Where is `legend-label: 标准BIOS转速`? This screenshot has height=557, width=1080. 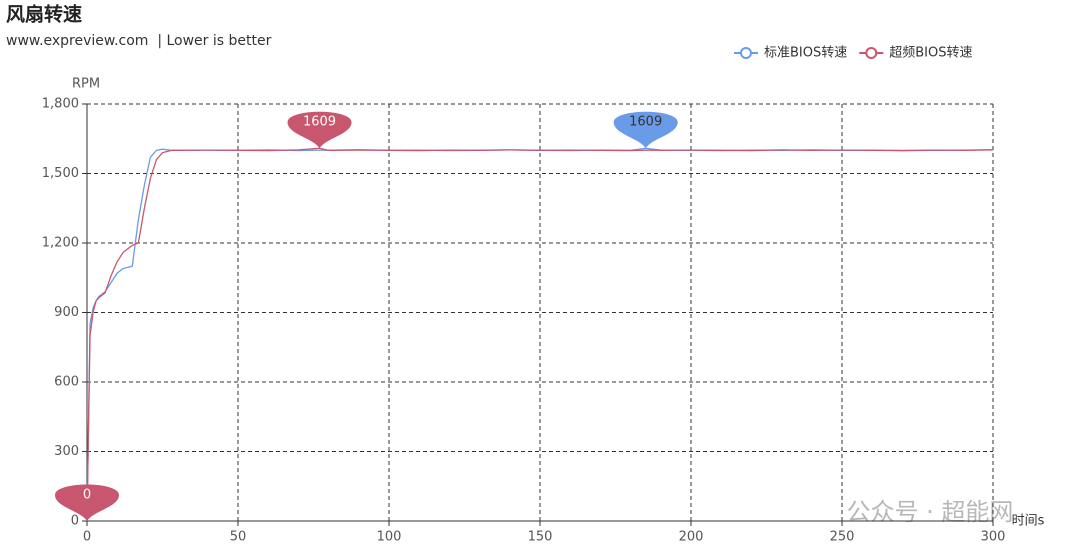 legend-label: 标准BIOS转速 is located at coordinates (805, 53).